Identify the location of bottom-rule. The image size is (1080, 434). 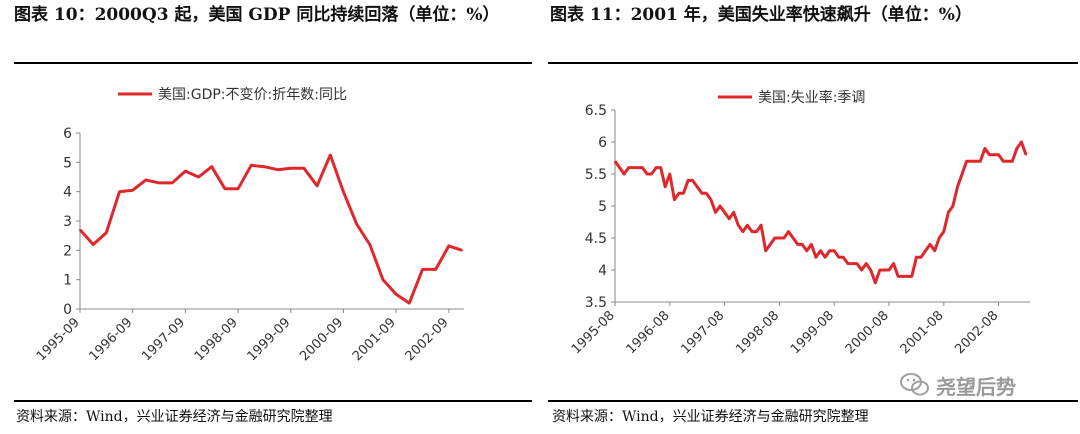
(273, 401).